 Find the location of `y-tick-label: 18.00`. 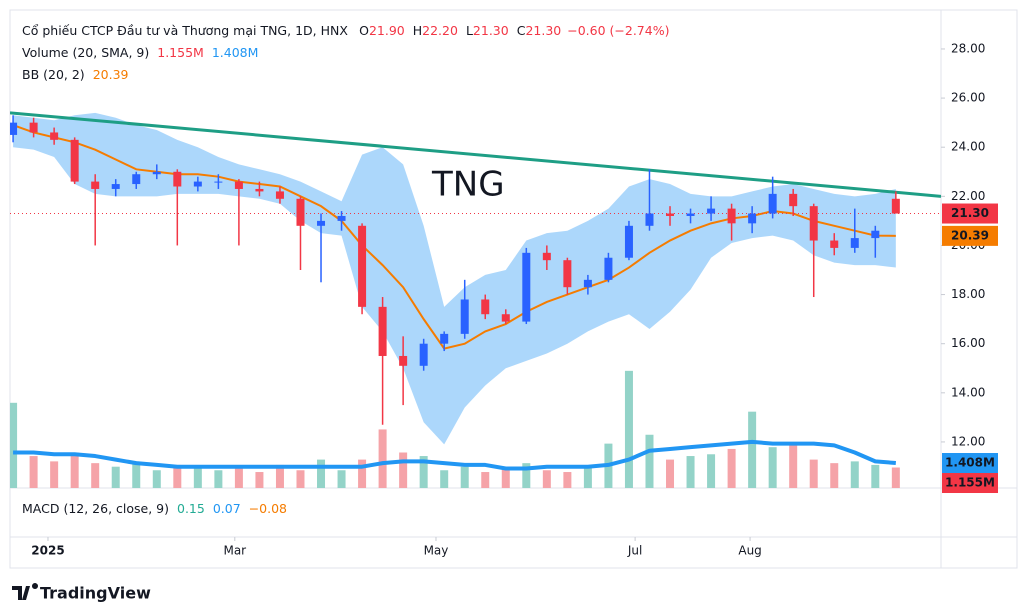

y-tick-label: 18.00 is located at coordinates (968, 294).